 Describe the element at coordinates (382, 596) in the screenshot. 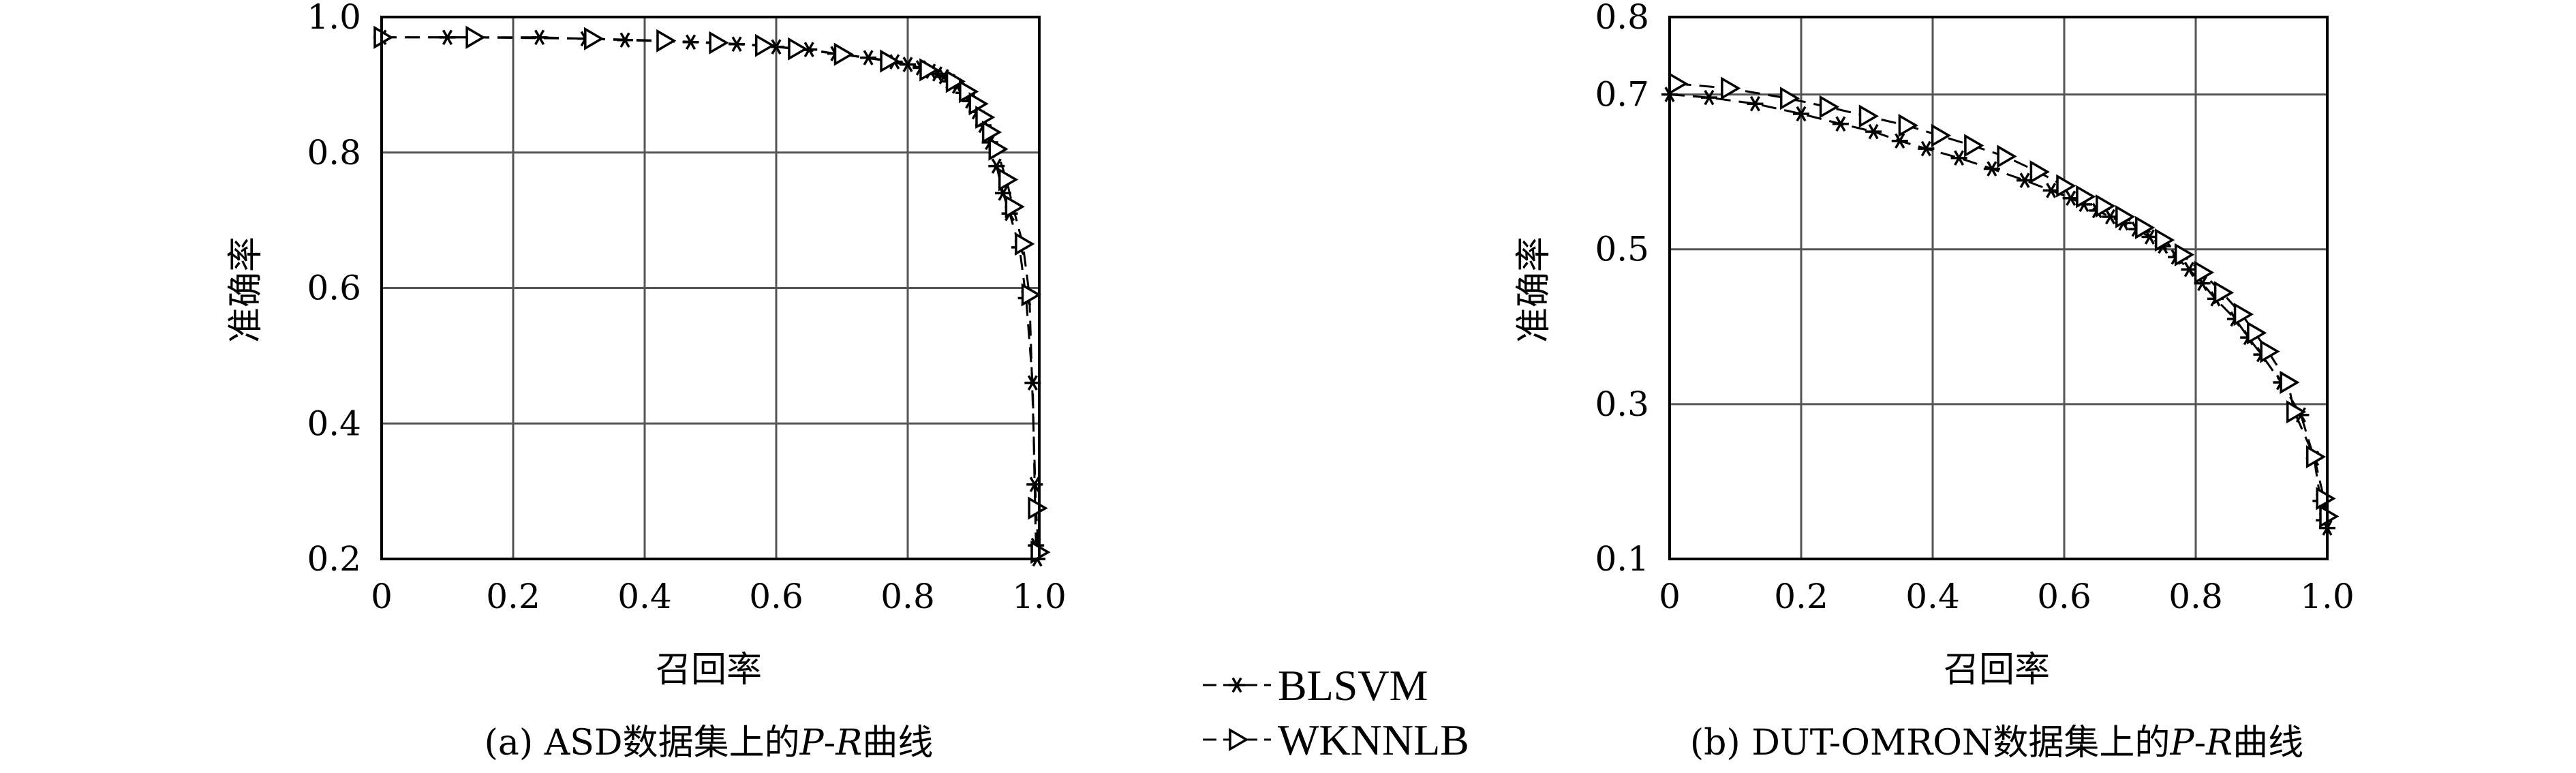

I see `chart-a-x-tick-label: 0` at that location.